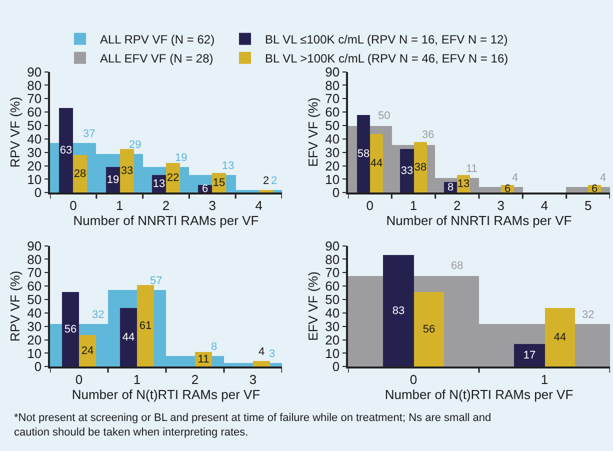 The width and height of the screenshot is (613, 451). I want to click on data-label: 17, so click(529, 355).